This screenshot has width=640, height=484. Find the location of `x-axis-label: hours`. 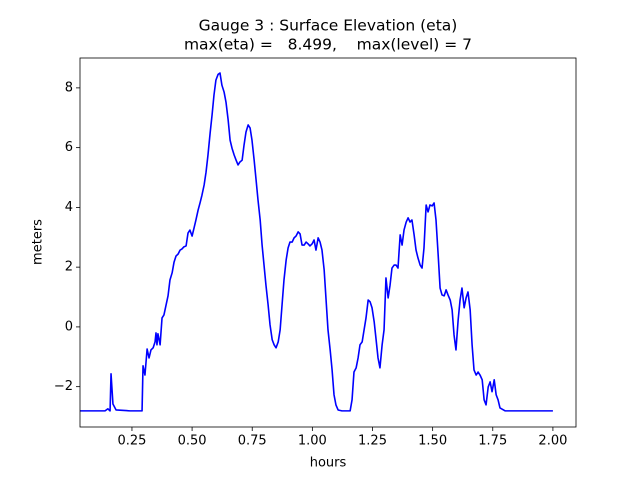

x-axis-label: hours is located at coordinates (328, 463).